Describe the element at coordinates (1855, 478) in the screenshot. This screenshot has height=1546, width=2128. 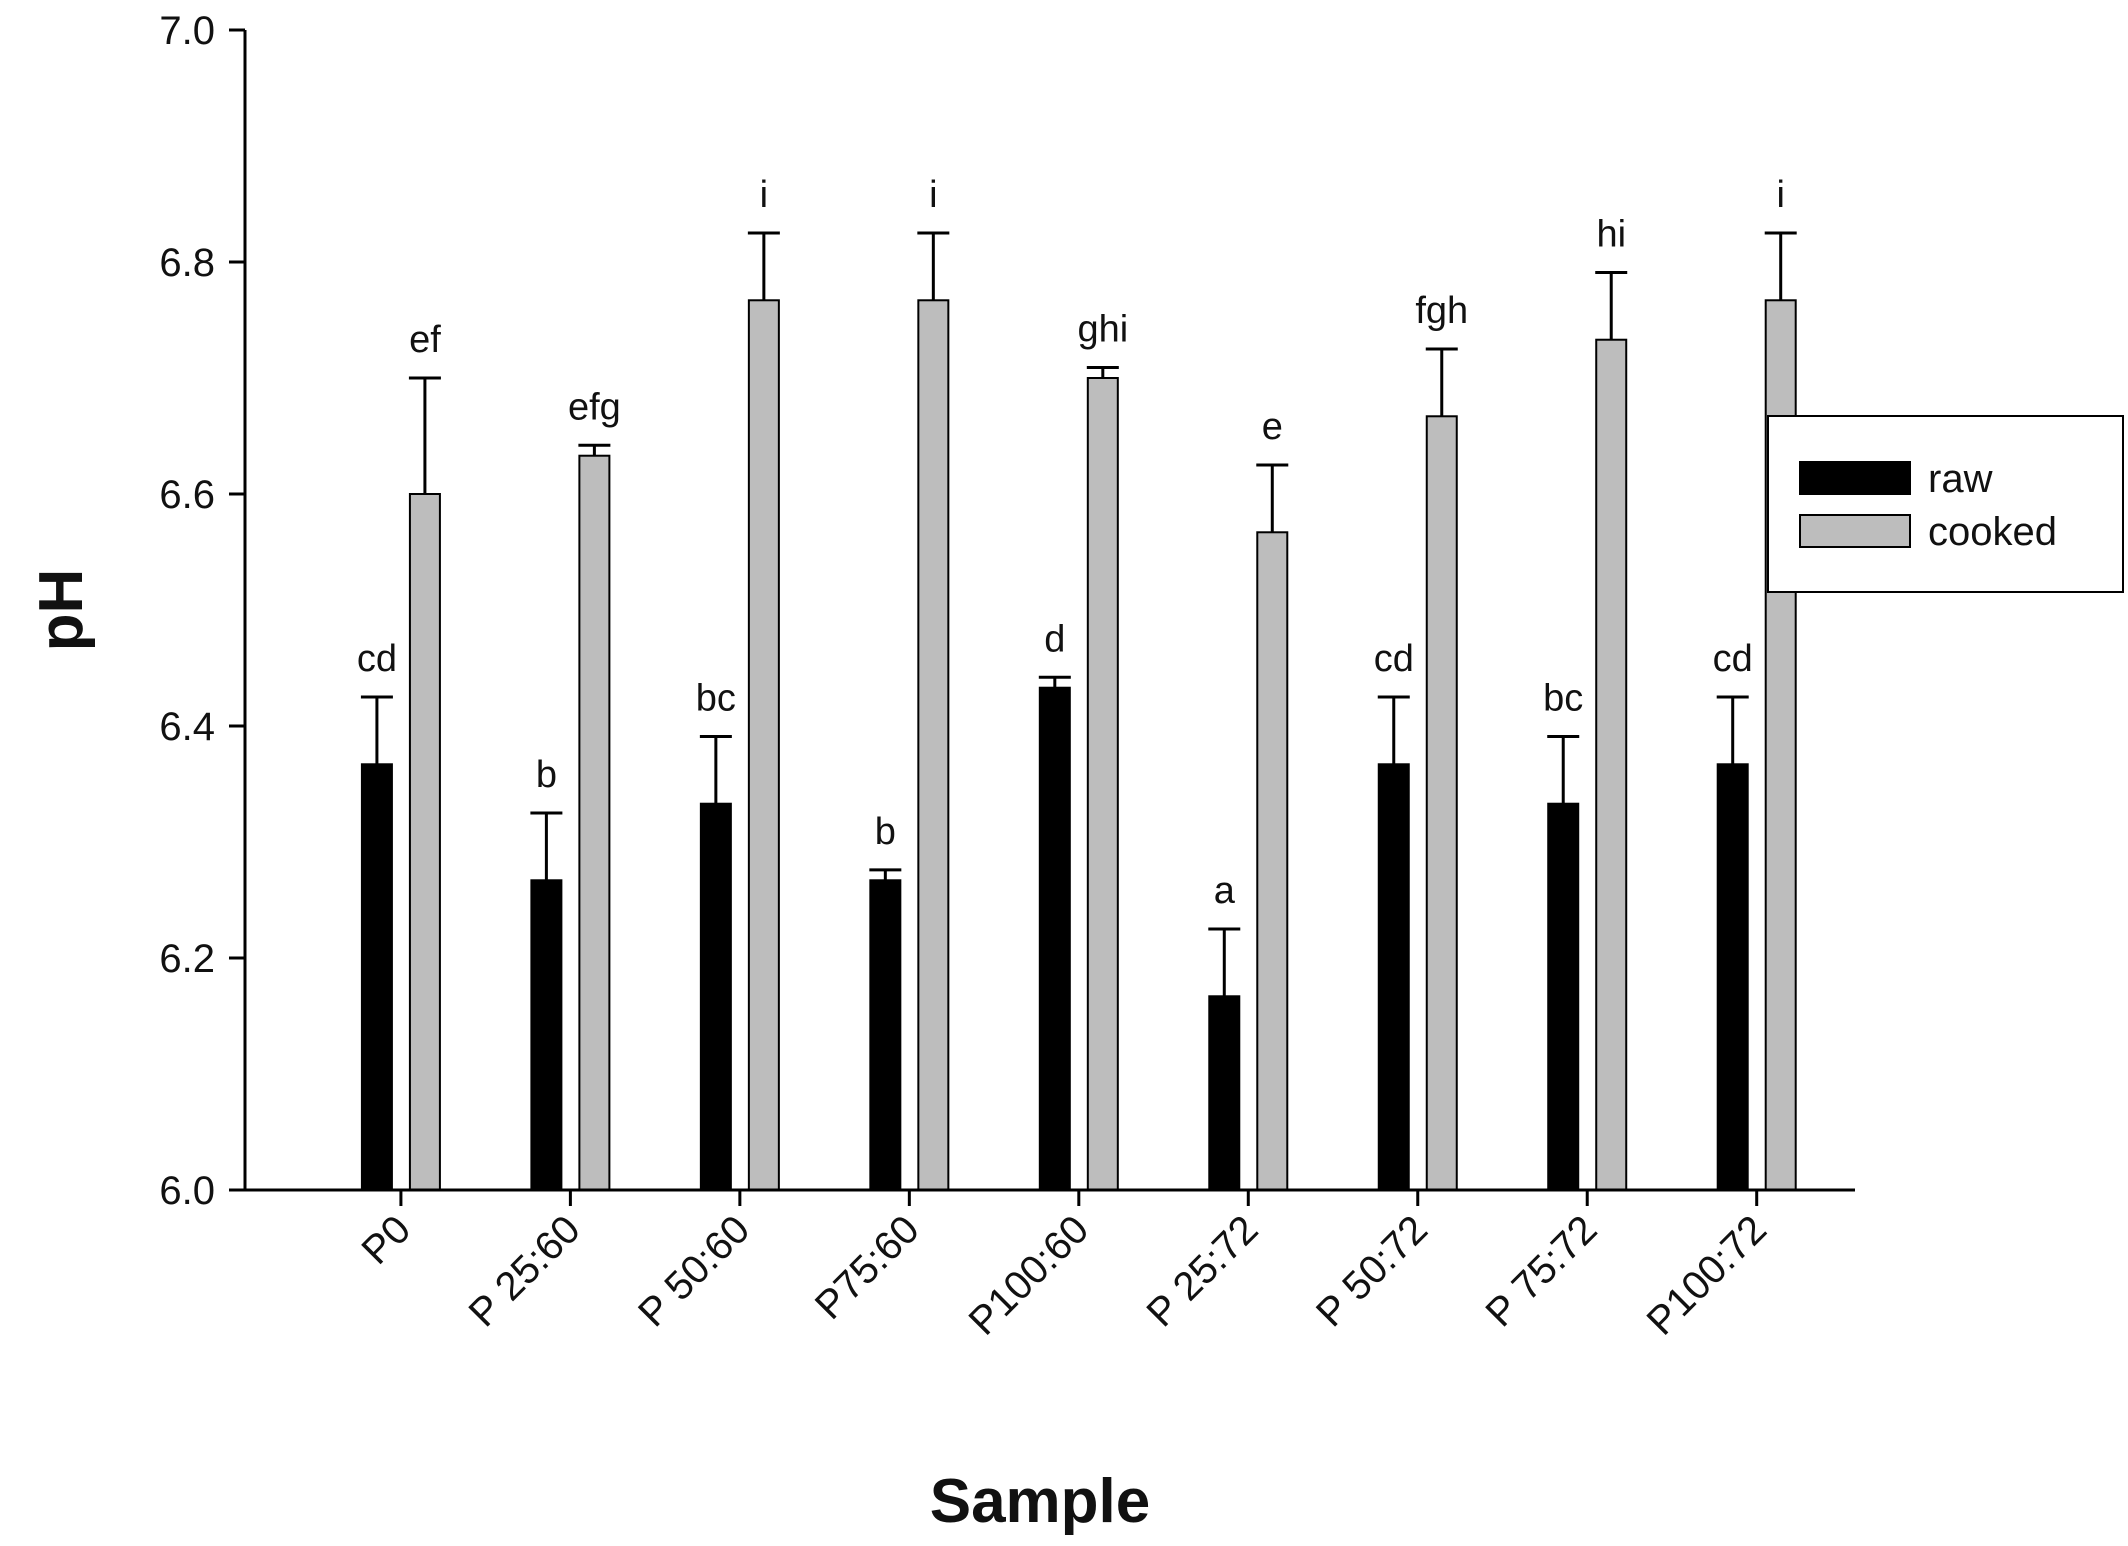
I see `legend-swatch-raw` at that location.